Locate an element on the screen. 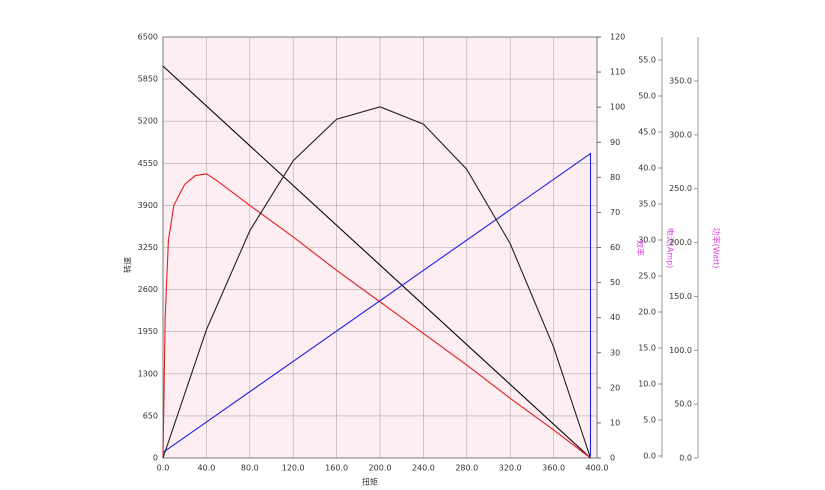 The width and height of the screenshot is (825, 490). y3-tick-label: 35.0 is located at coordinates (647, 204).